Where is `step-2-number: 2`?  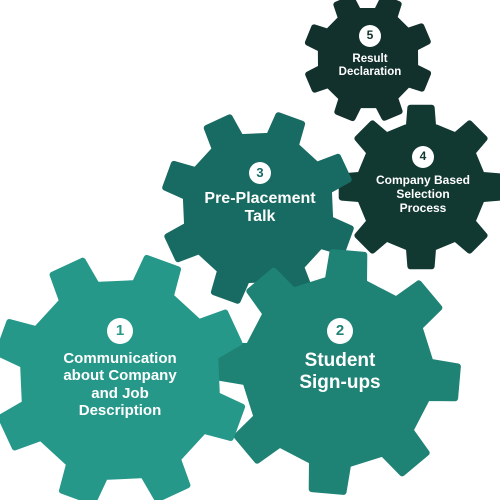
step-2-number: 2 is located at coordinates (340, 331).